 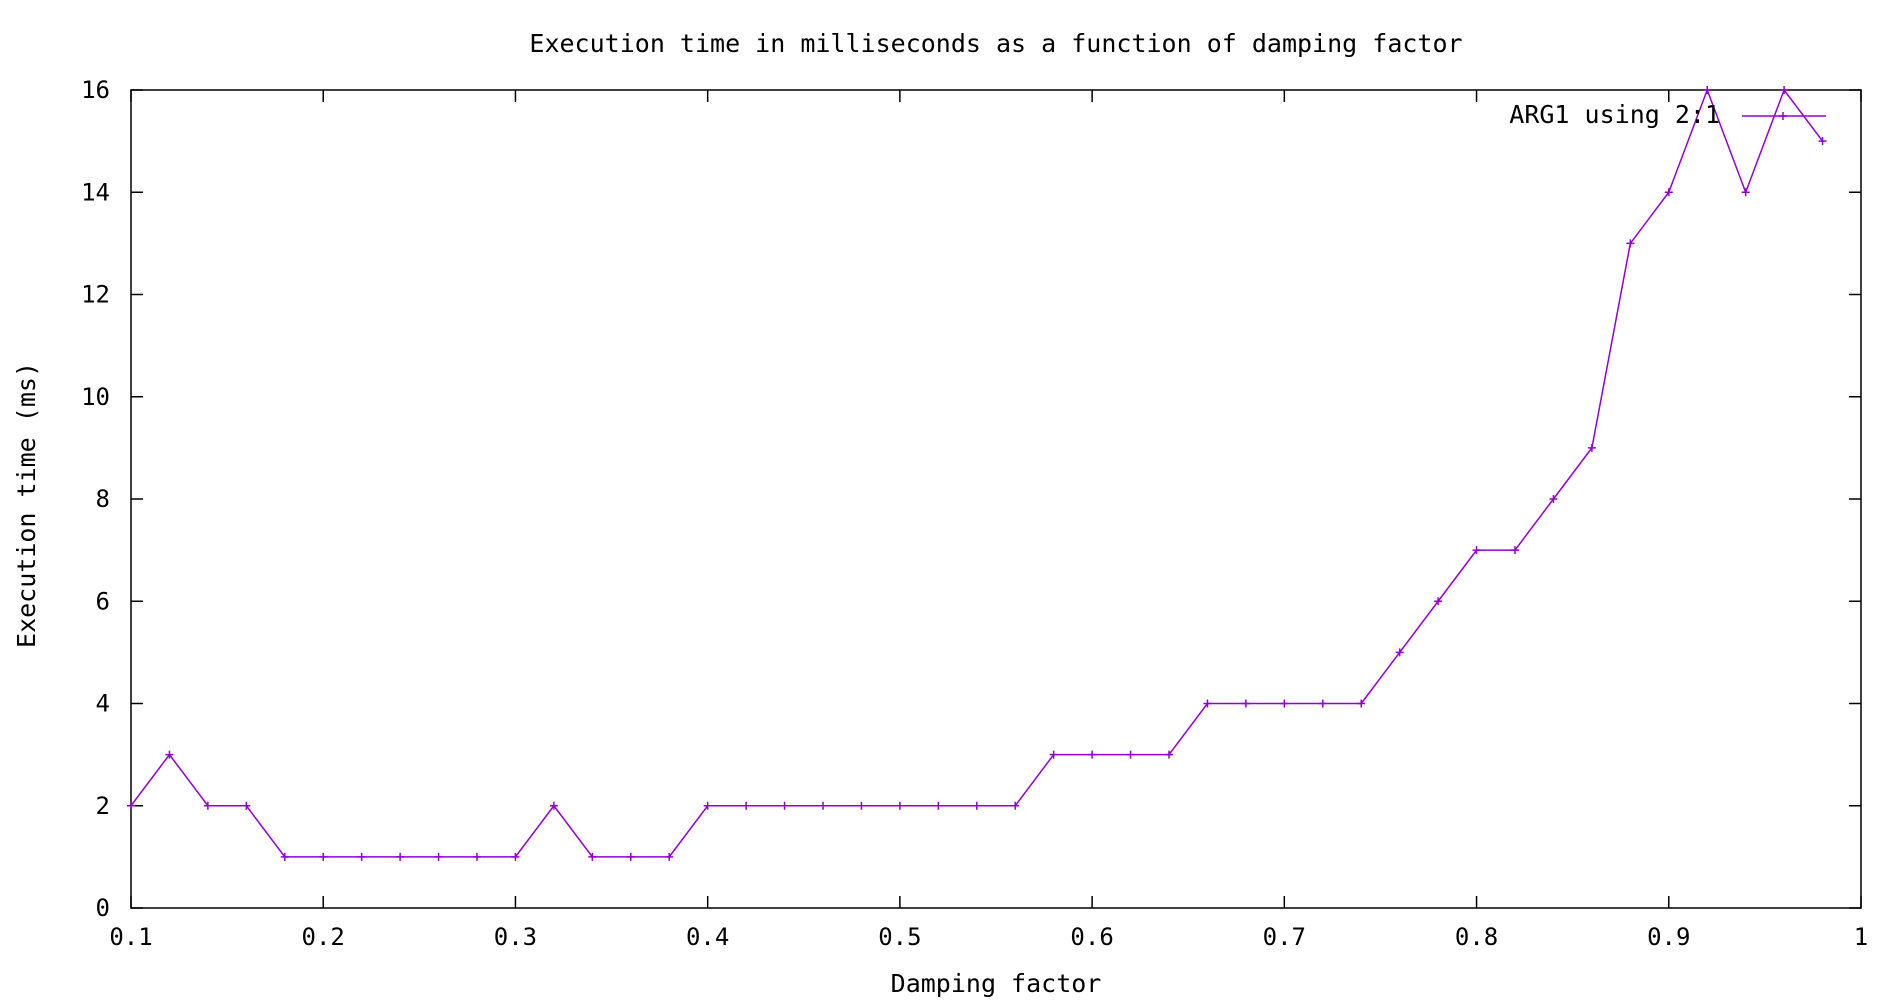 I want to click on x-tick-label: 0.5, so click(x=899, y=937).